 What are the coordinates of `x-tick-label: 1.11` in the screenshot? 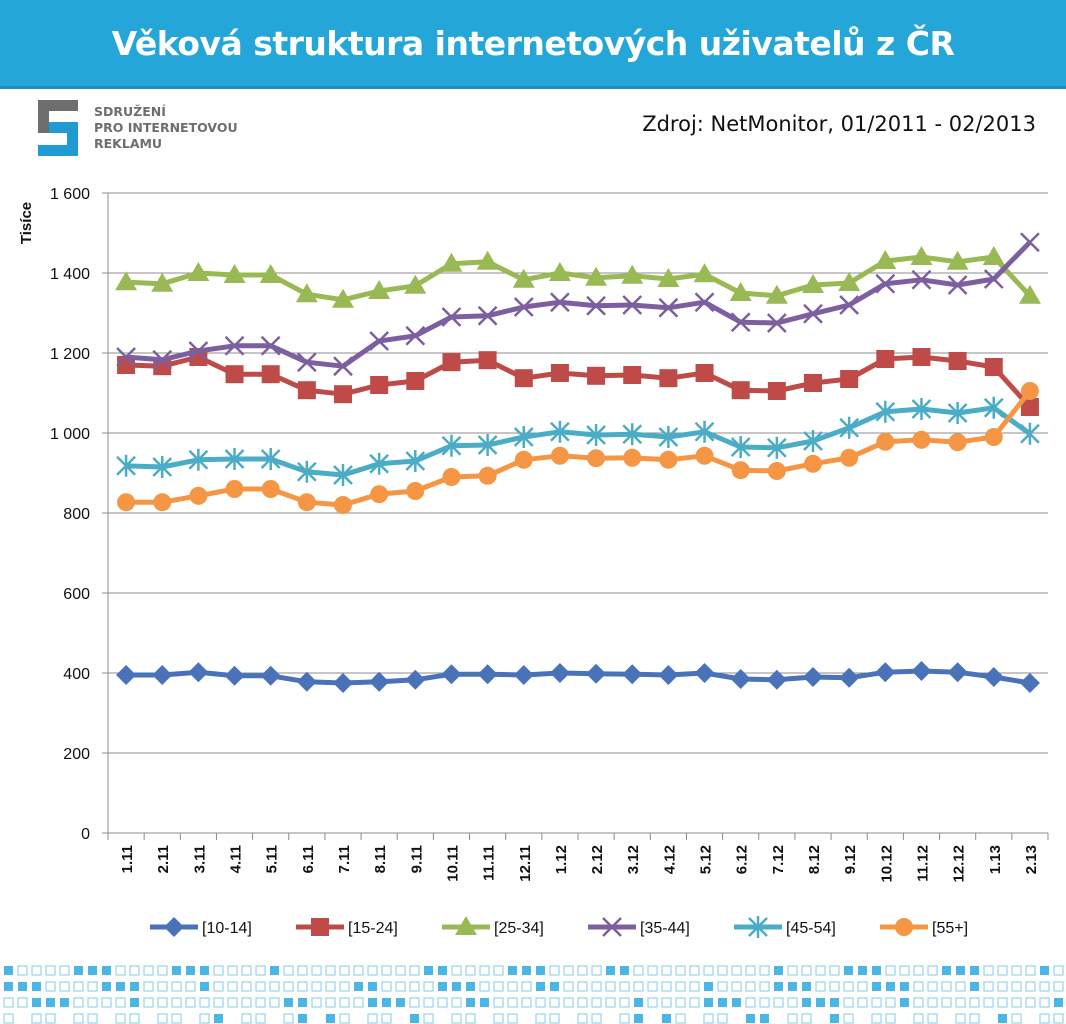 It's located at (127, 859).